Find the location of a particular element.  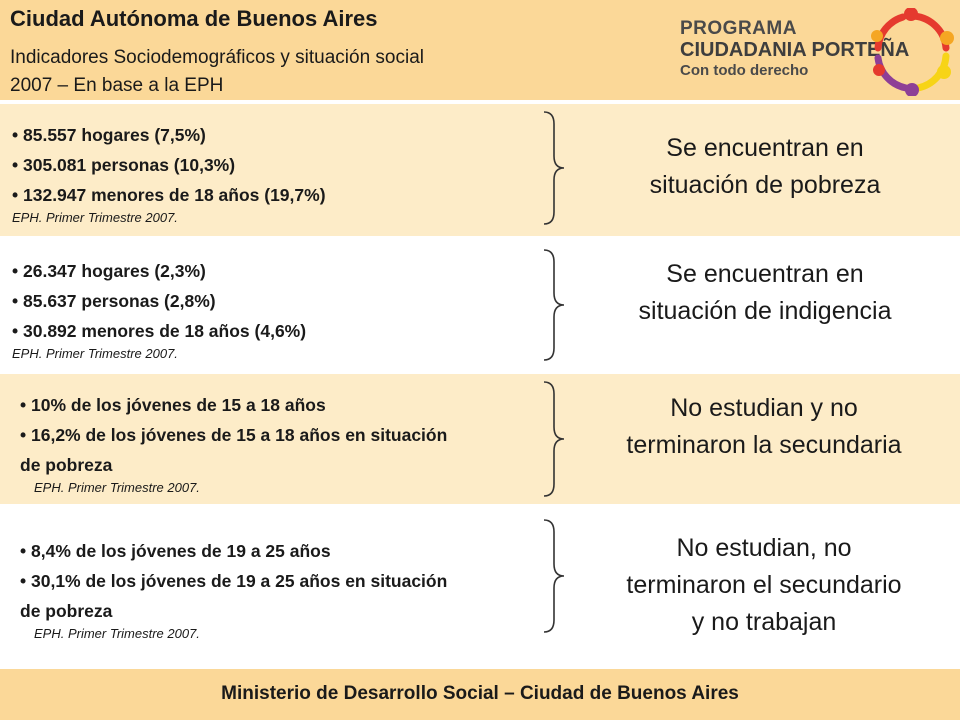

logo-line-3: Con todo derecho is located at coordinates (744, 70).